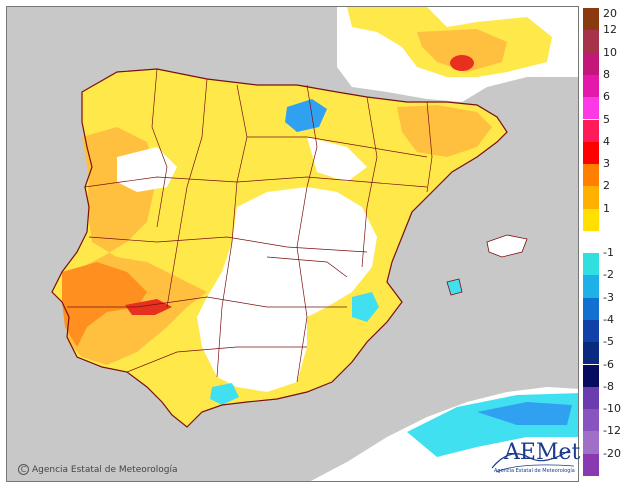  What do you see at coordinates (606, 186) in the screenshot?
I see `legend-tick-label: 2` at bounding box center [606, 186].